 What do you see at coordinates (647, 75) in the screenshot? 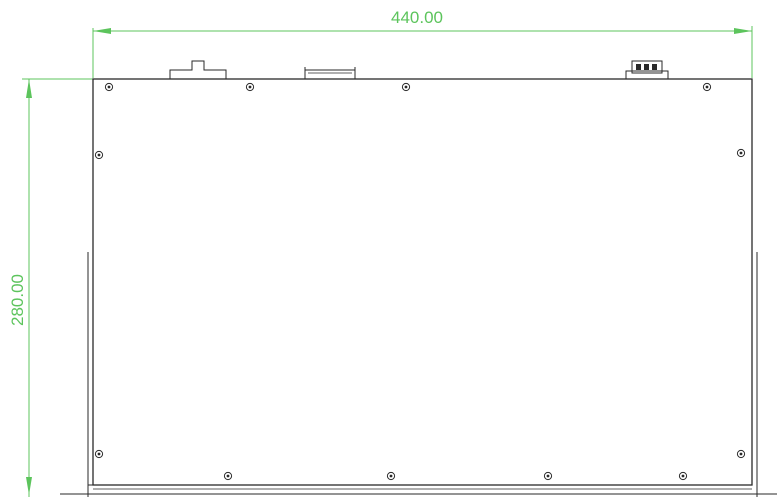
I see `connector-right-base` at bounding box center [647, 75].